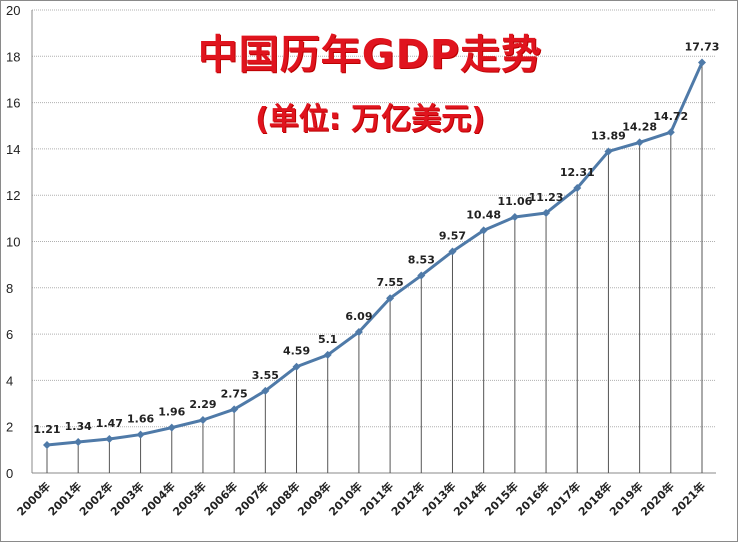 This screenshot has width=738, height=542. I want to click on x-tick-label: 2005年, so click(189, 498).